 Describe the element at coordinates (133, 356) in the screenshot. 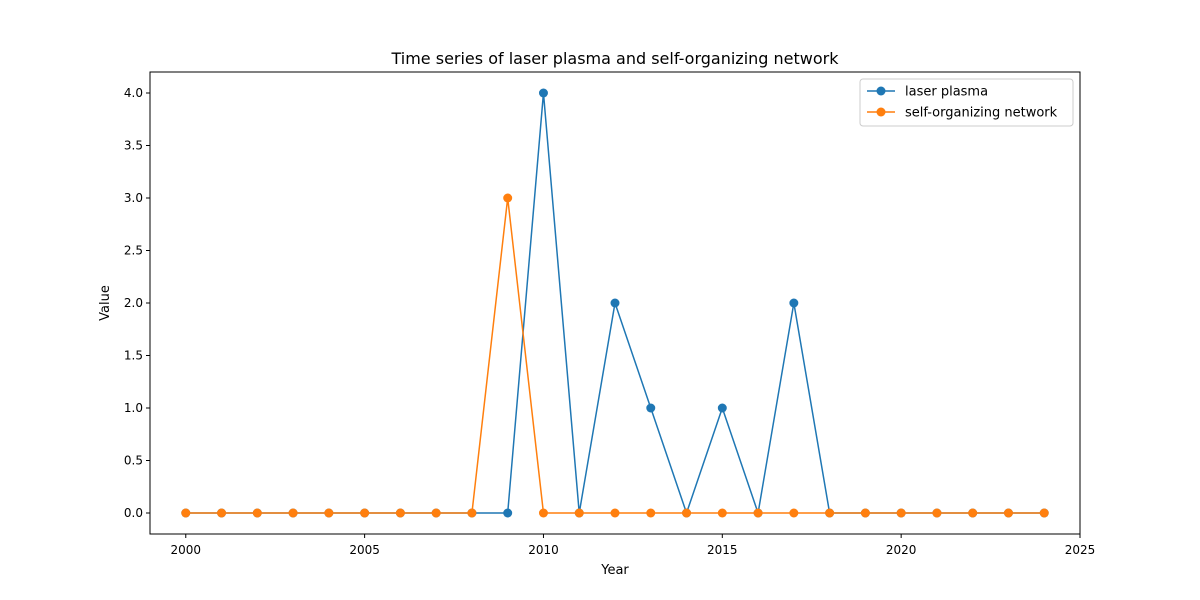

I see `y-tick-label: 1.5` at that location.